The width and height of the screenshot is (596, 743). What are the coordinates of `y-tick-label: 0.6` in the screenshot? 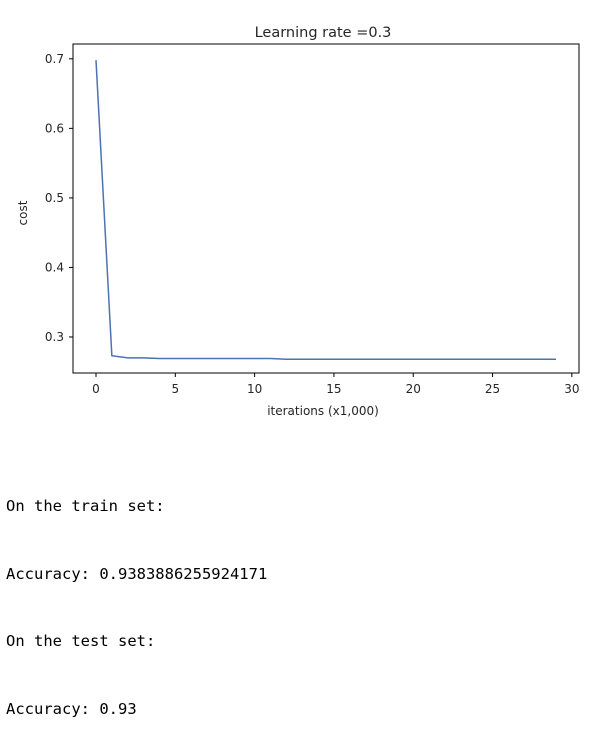 It's located at (54, 128).